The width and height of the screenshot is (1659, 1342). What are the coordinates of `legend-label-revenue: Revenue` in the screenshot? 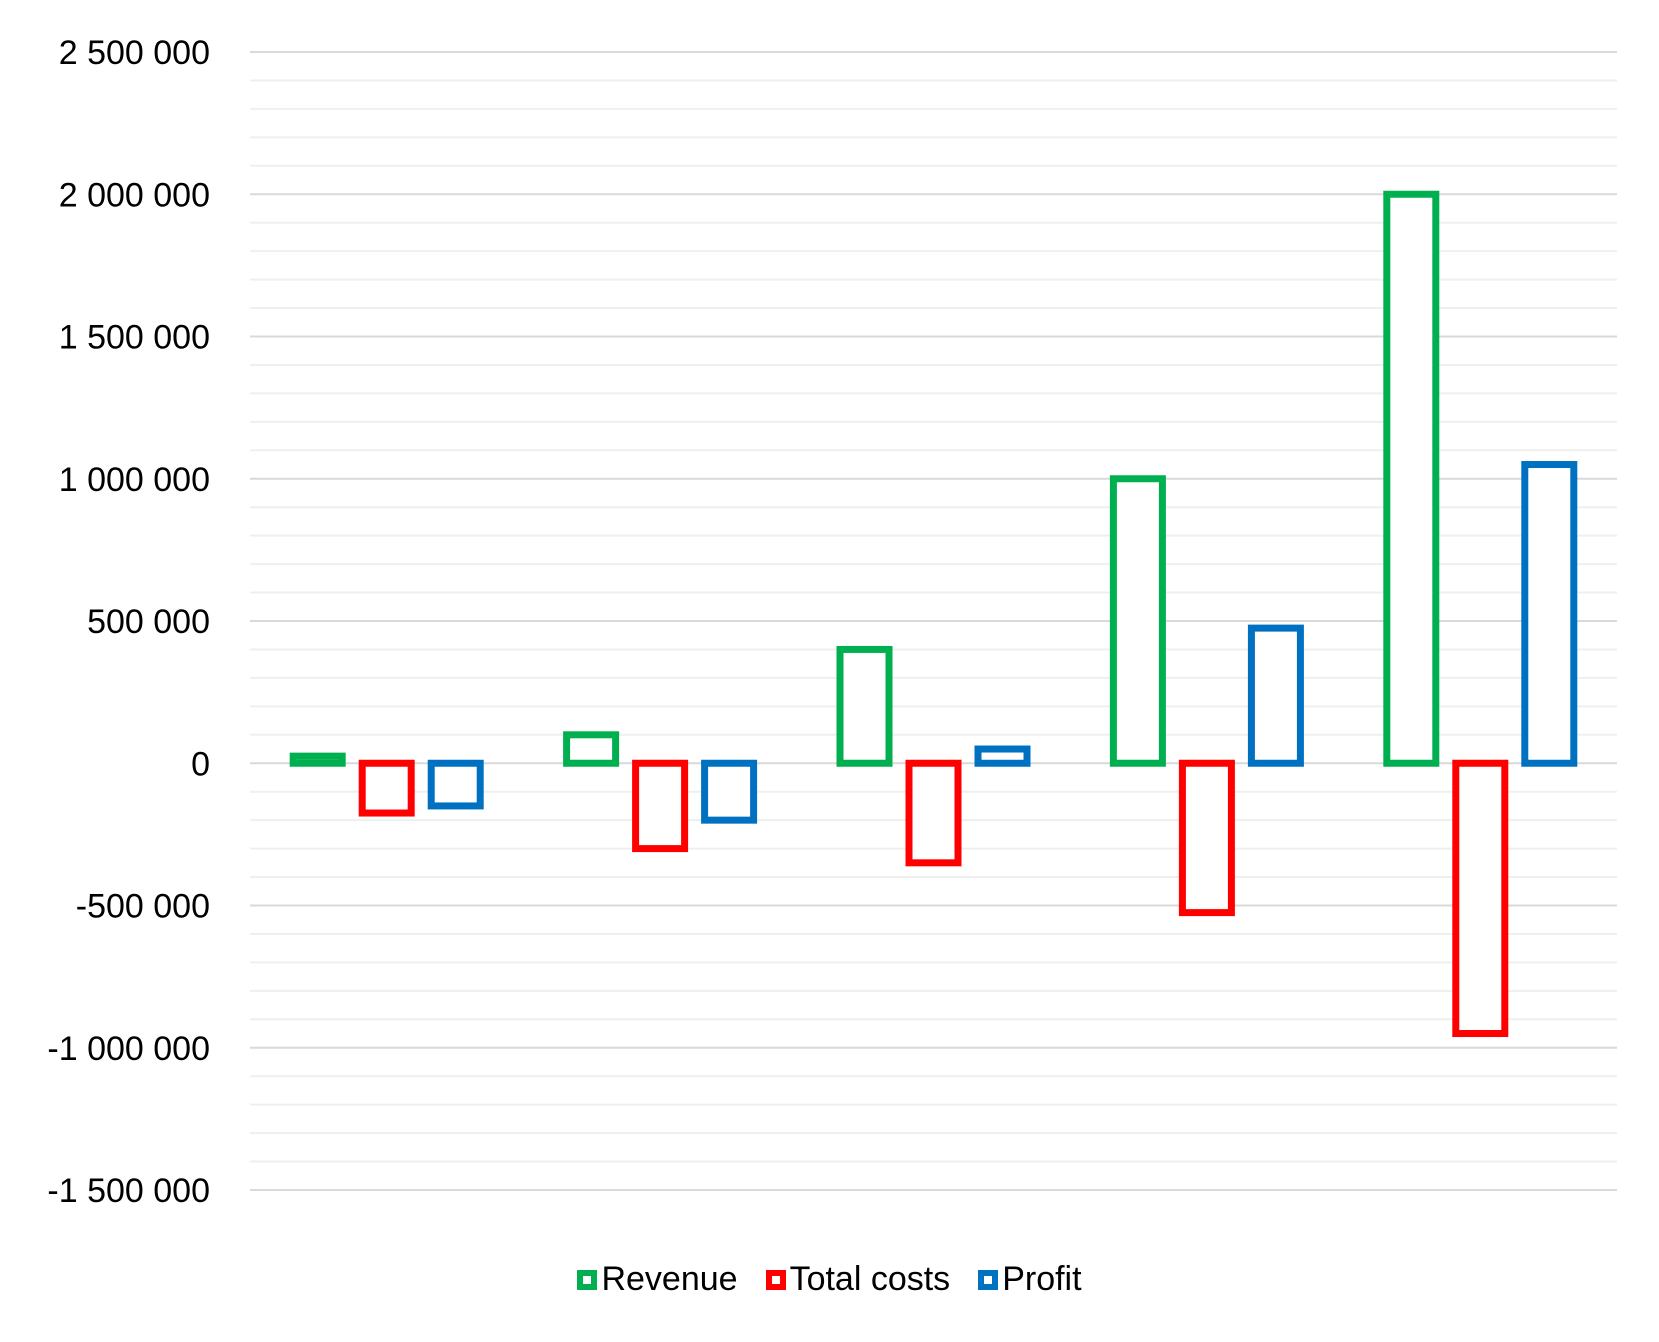 It's located at (669, 1279).